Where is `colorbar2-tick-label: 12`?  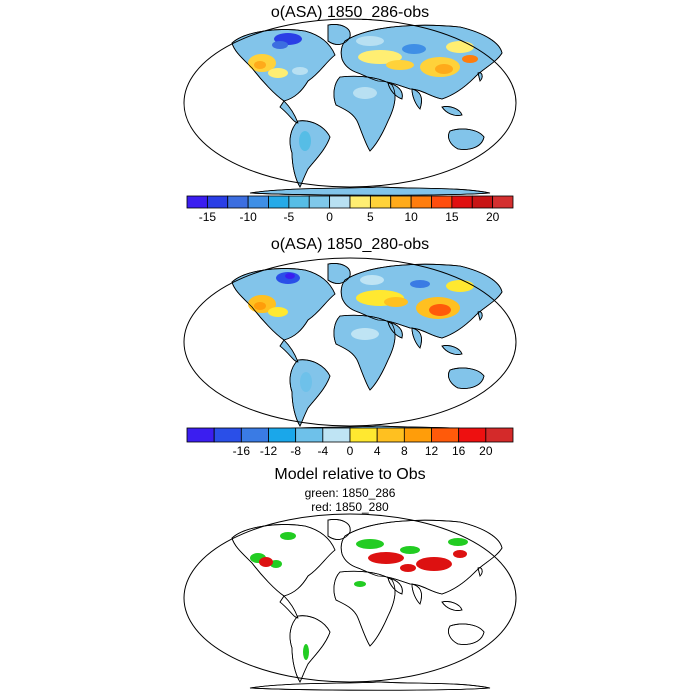 colorbar2-tick-label: 12 is located at coordinates (432, 451).